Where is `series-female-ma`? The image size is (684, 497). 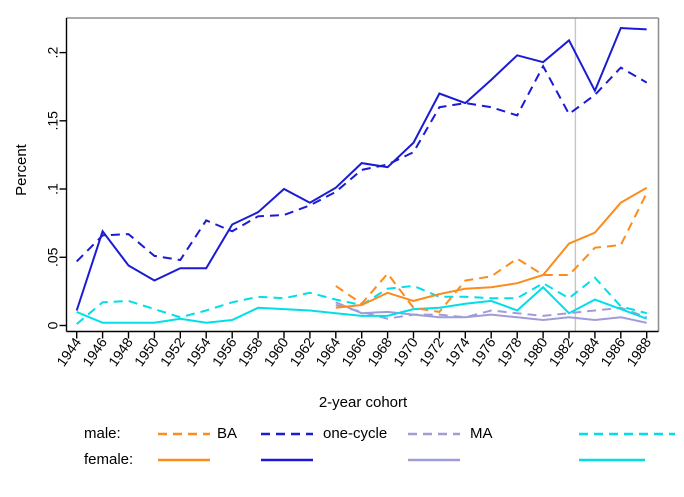 series-female-ma is located at coordinates (491, 312).